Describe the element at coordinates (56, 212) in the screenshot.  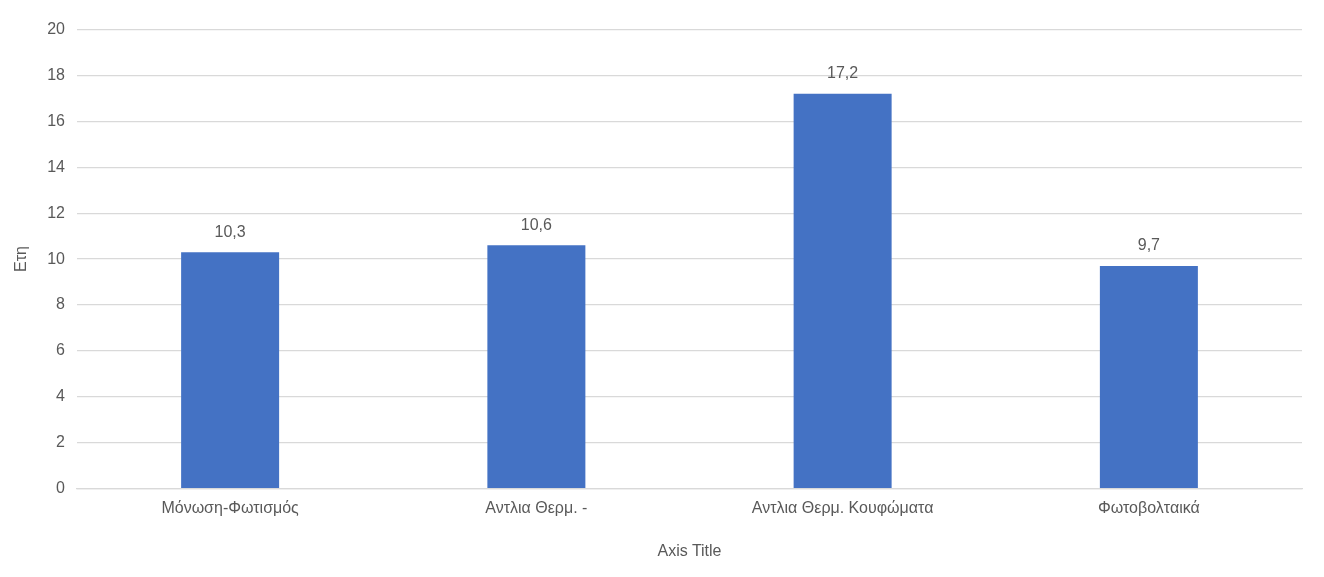
I see `y-tick-label: 12` at that location.